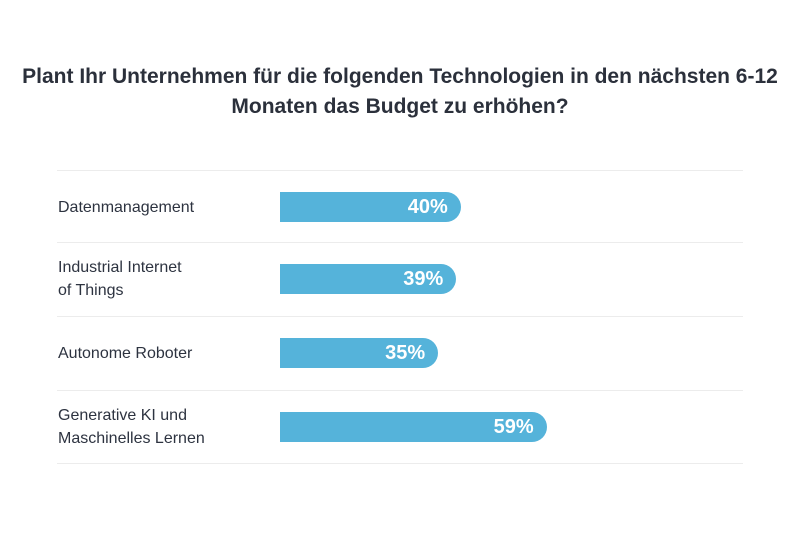 The height and width of the screenshot is (534, 800). I want to click on category-label: Generative KI und Maschinelles Lernen, so click(131, 427).